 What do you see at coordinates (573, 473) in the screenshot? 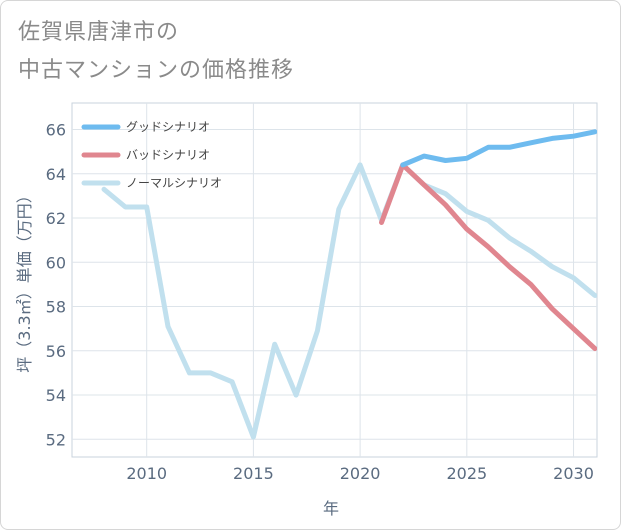
I see `x-tick-label: 2030` at bounding box center [573, 473].